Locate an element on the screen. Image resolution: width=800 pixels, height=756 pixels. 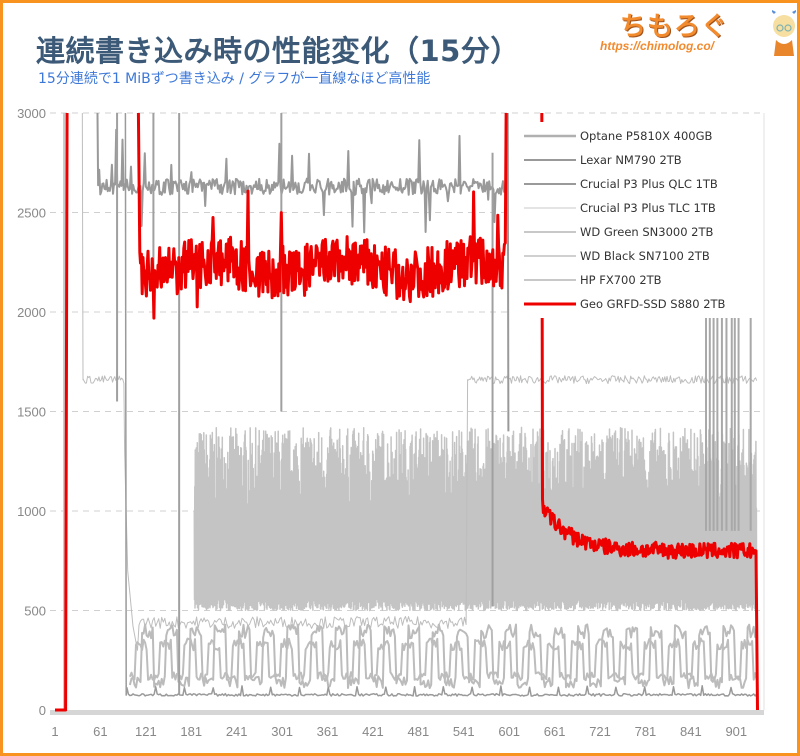
legend-label: Geo GRFD-SSD S880 2TB is located at coordinates (653, 304).